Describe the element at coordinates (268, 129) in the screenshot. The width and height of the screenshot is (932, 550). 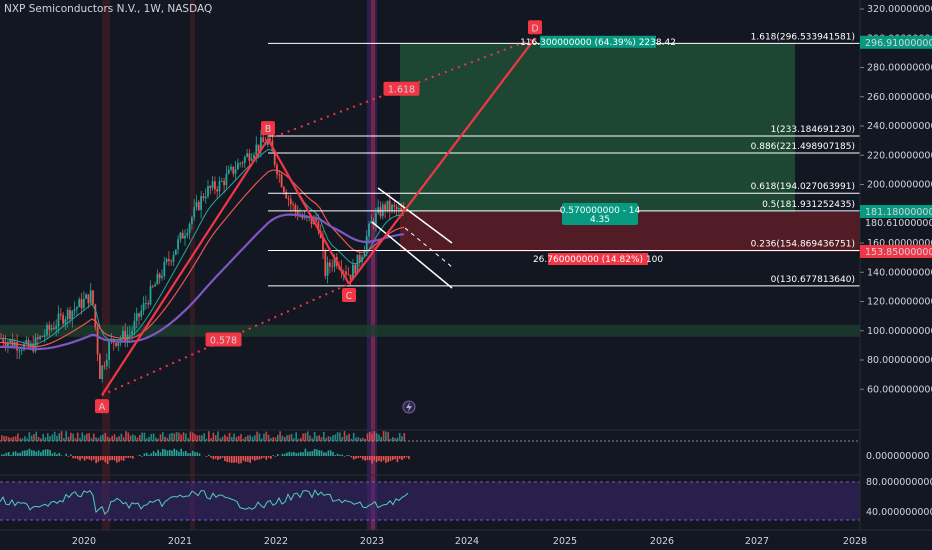
I see `point-label-b: B` at that location.